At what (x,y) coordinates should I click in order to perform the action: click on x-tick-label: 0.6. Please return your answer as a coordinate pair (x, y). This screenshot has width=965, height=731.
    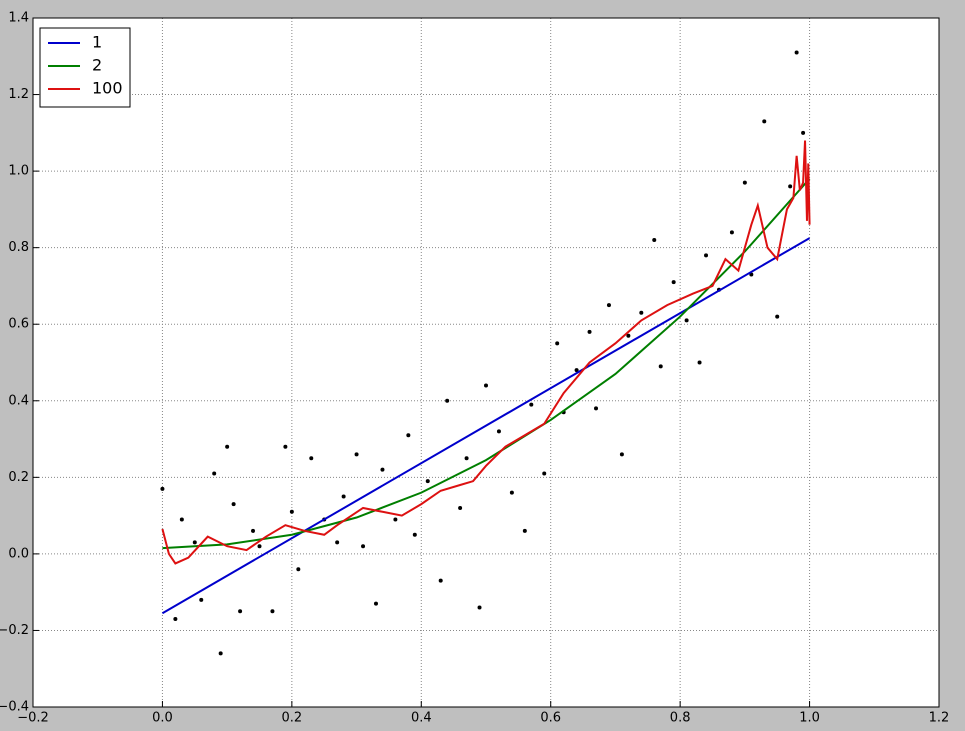
    Looking at the image, I should click on (550, 718).